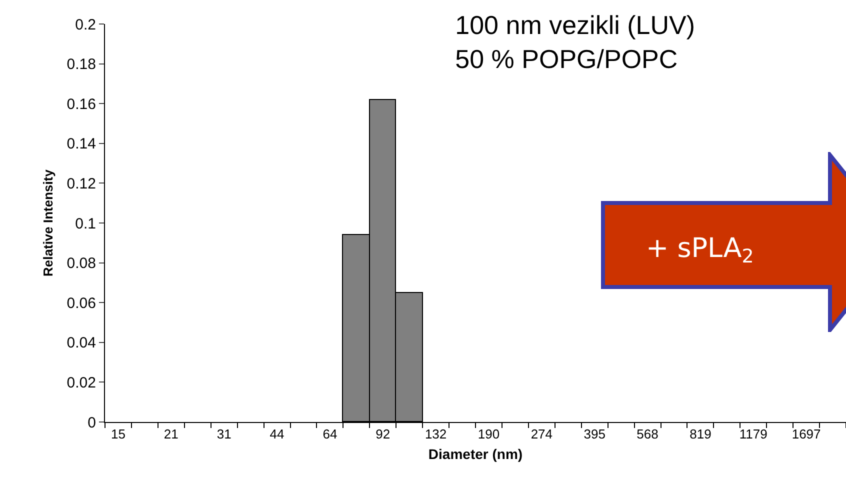  I want to click on x-tick-label: 568, so click(647, 434).